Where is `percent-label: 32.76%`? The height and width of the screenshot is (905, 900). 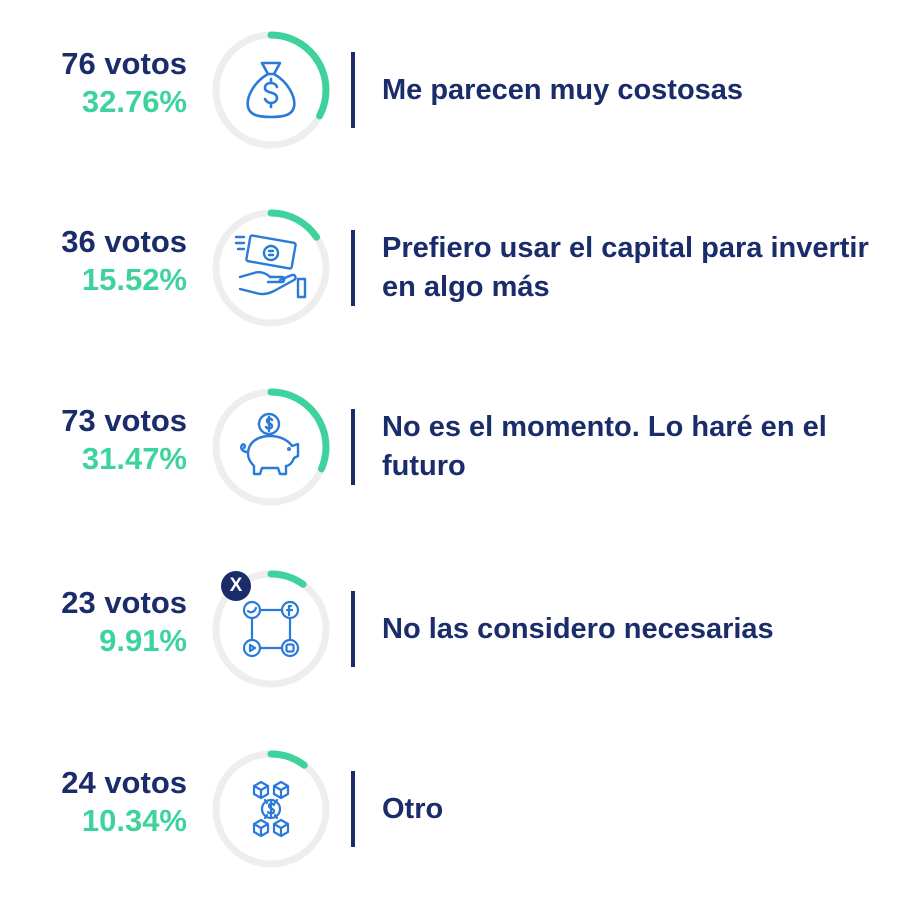
percent-label: 32.76% is located at coordinates (134, 101).